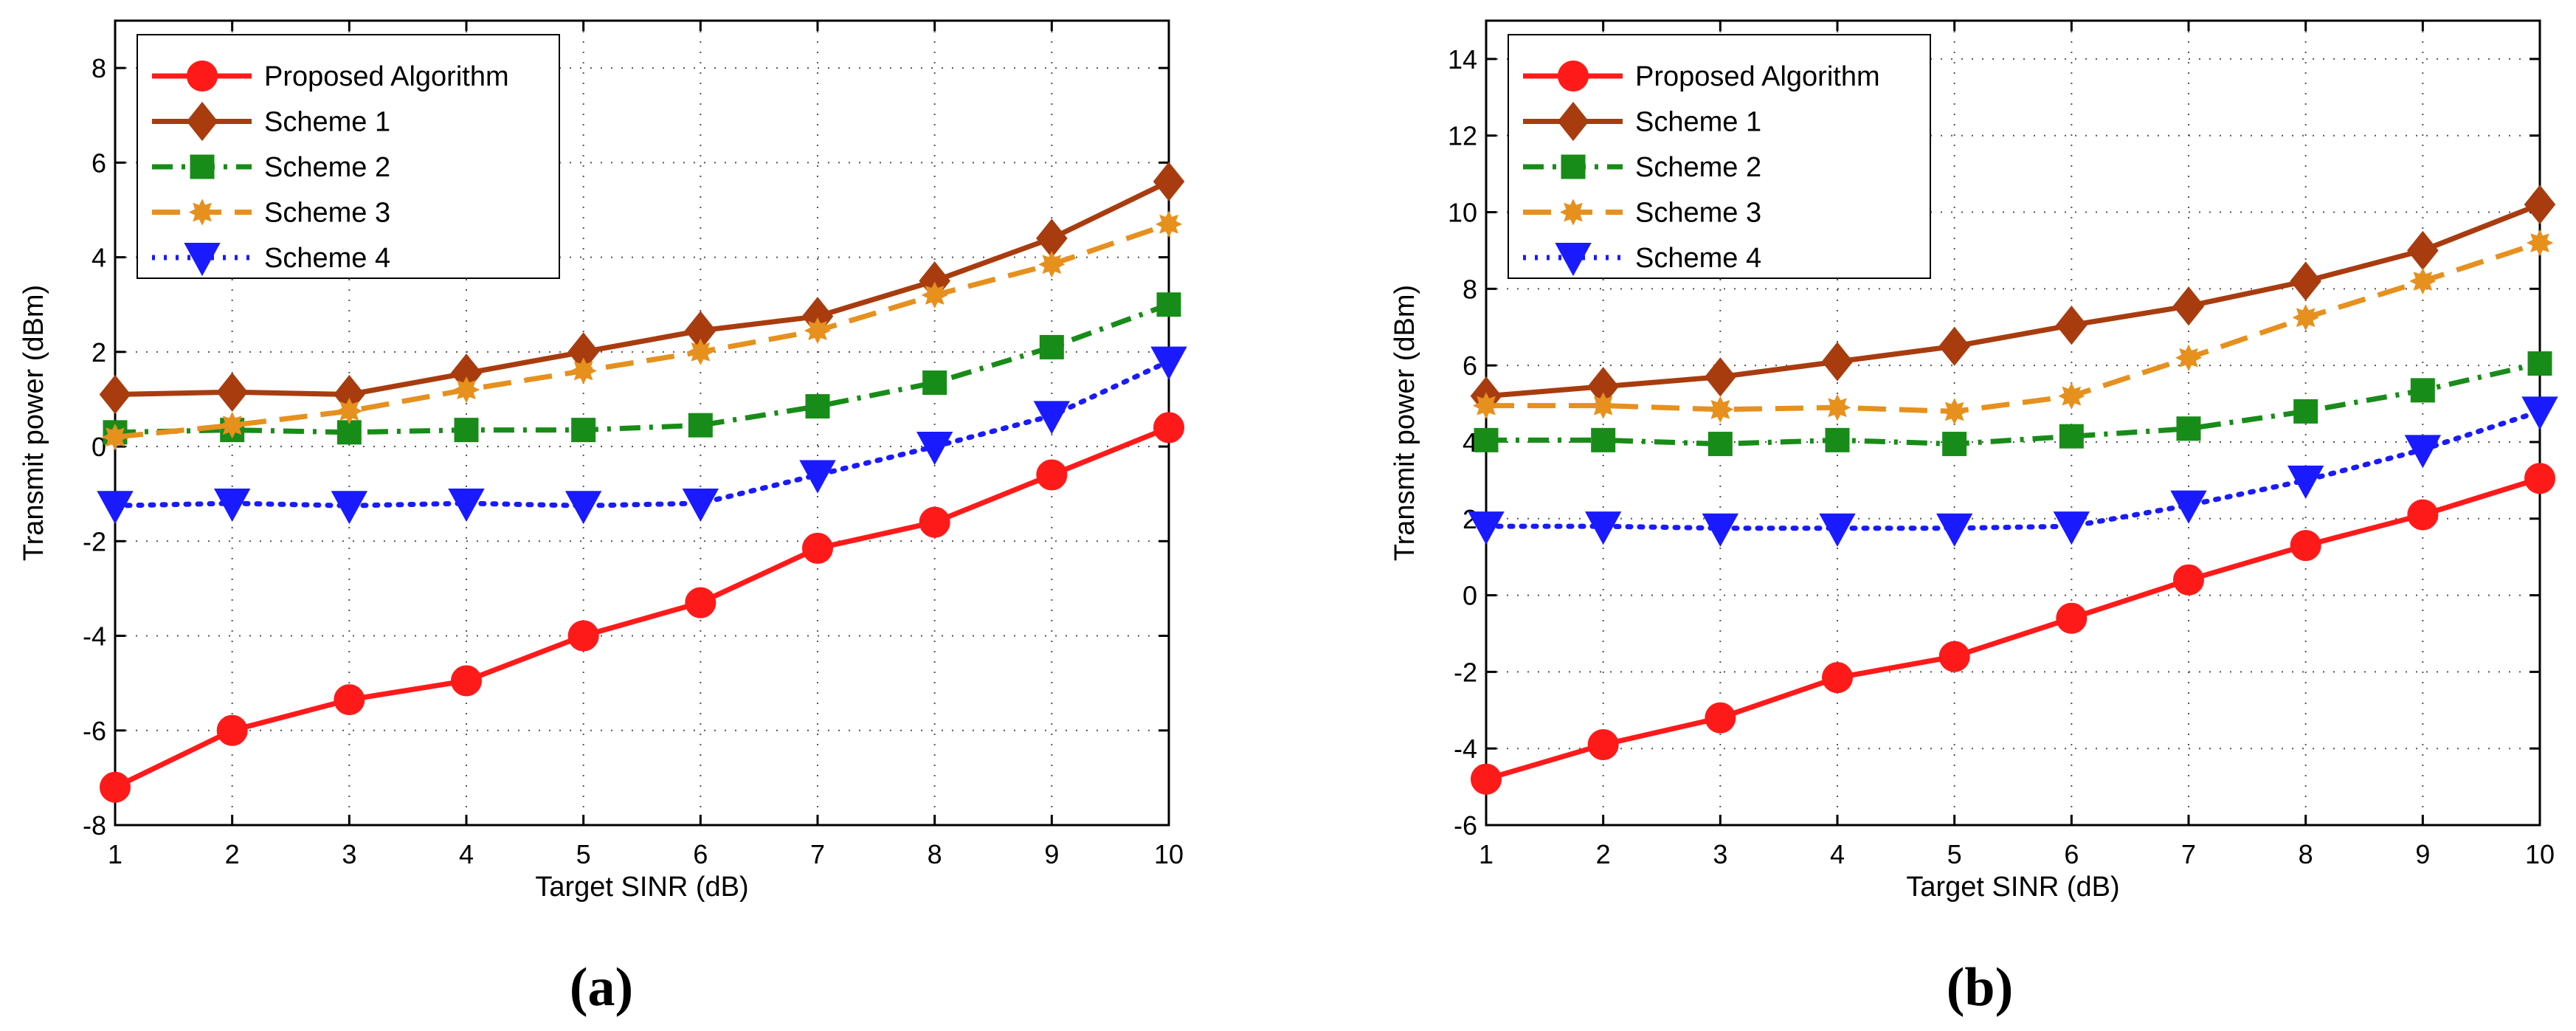 This screenshot has height=1031, width=2576. I want to click on y-tick-label: 0, so click(1470, 596).